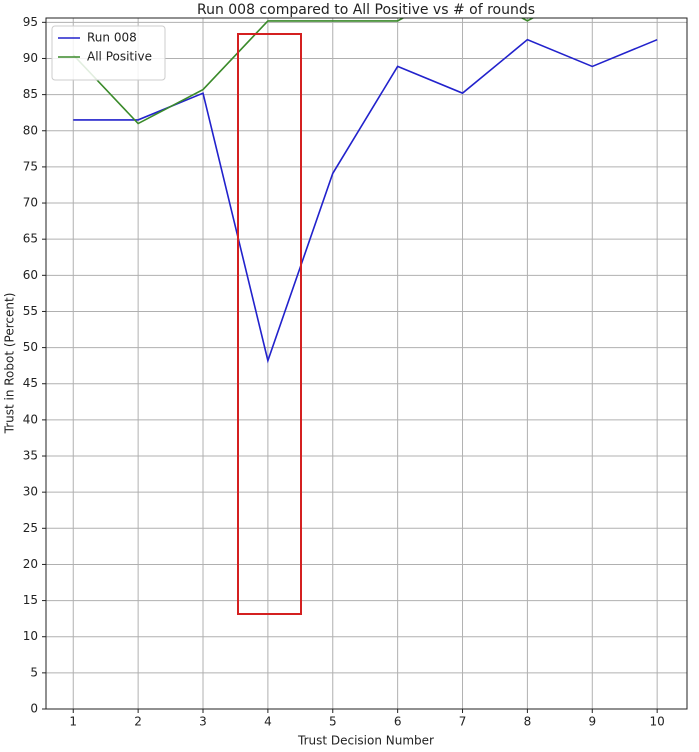 The width and height of the screenshot is (699, 752). I want to click on x-tick-label: 3, so click(203, 722).